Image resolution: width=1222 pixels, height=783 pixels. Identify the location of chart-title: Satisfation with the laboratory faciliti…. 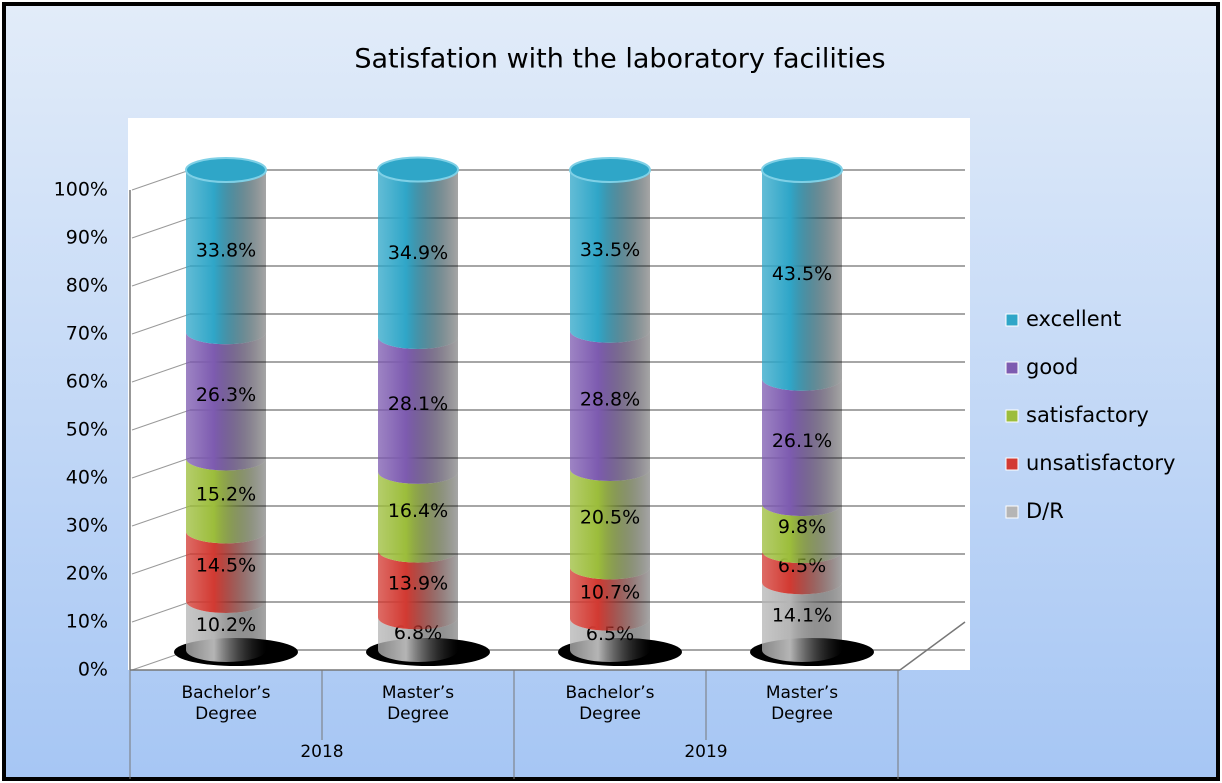
(619, 59).